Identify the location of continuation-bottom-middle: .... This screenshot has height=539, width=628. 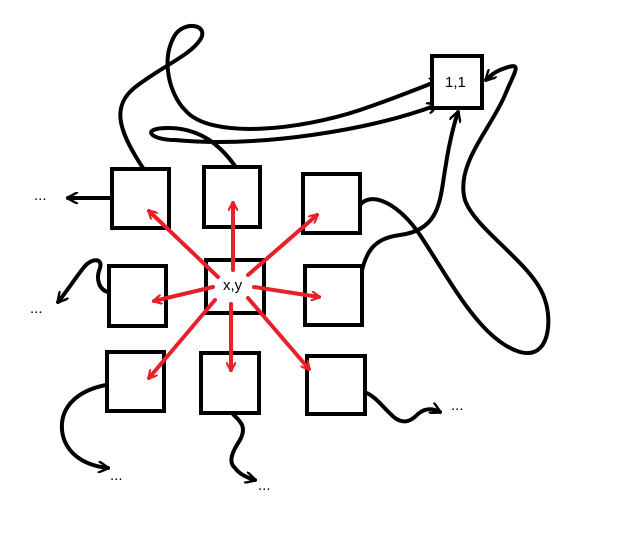
(264, 485).